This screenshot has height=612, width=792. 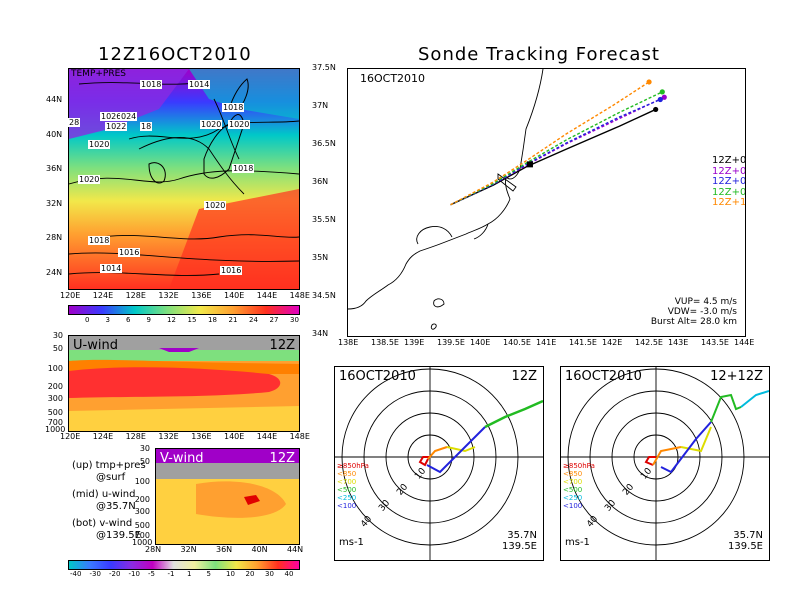 What do you see at coordinates (175, 54) in the screenshot?
I see `left-title: 12Z16OCT2010` at bounding box center [175, 54].